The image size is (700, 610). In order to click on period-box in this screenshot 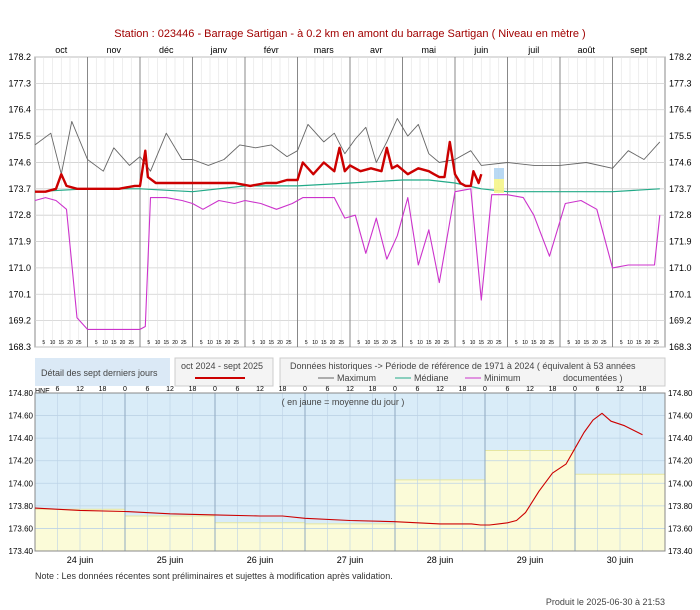, I will do `click(224, 372)`.